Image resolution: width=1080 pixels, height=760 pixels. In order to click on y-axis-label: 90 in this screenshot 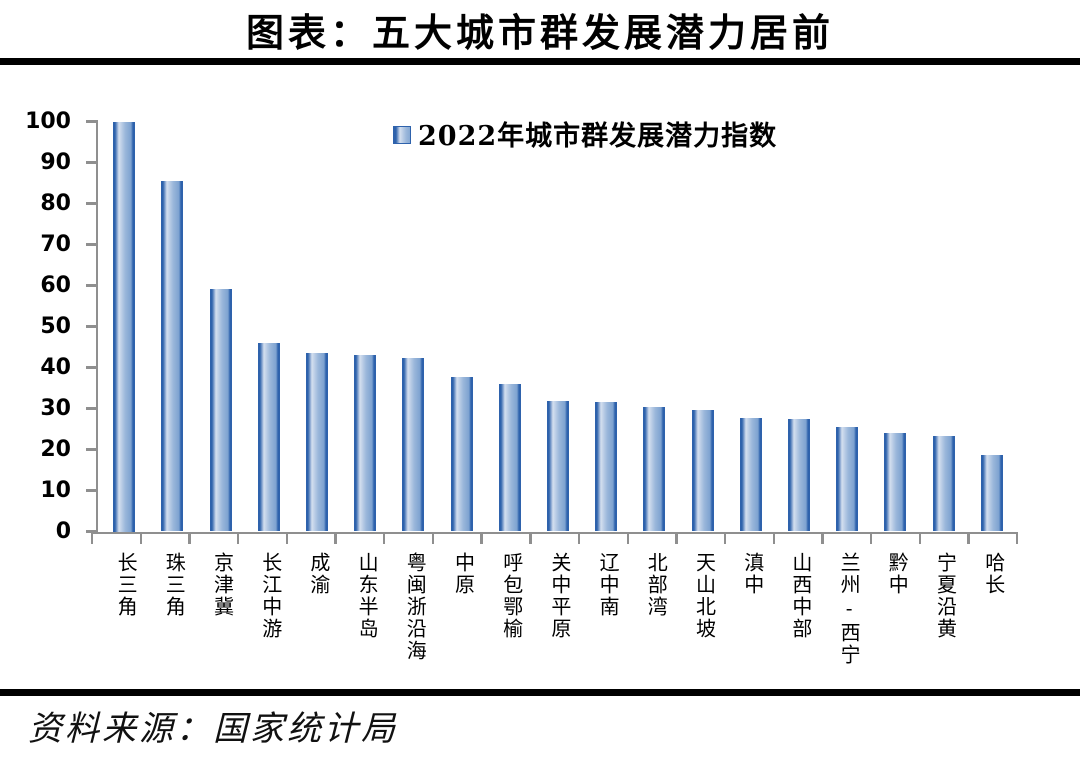, I will do `click(55, 162)`.